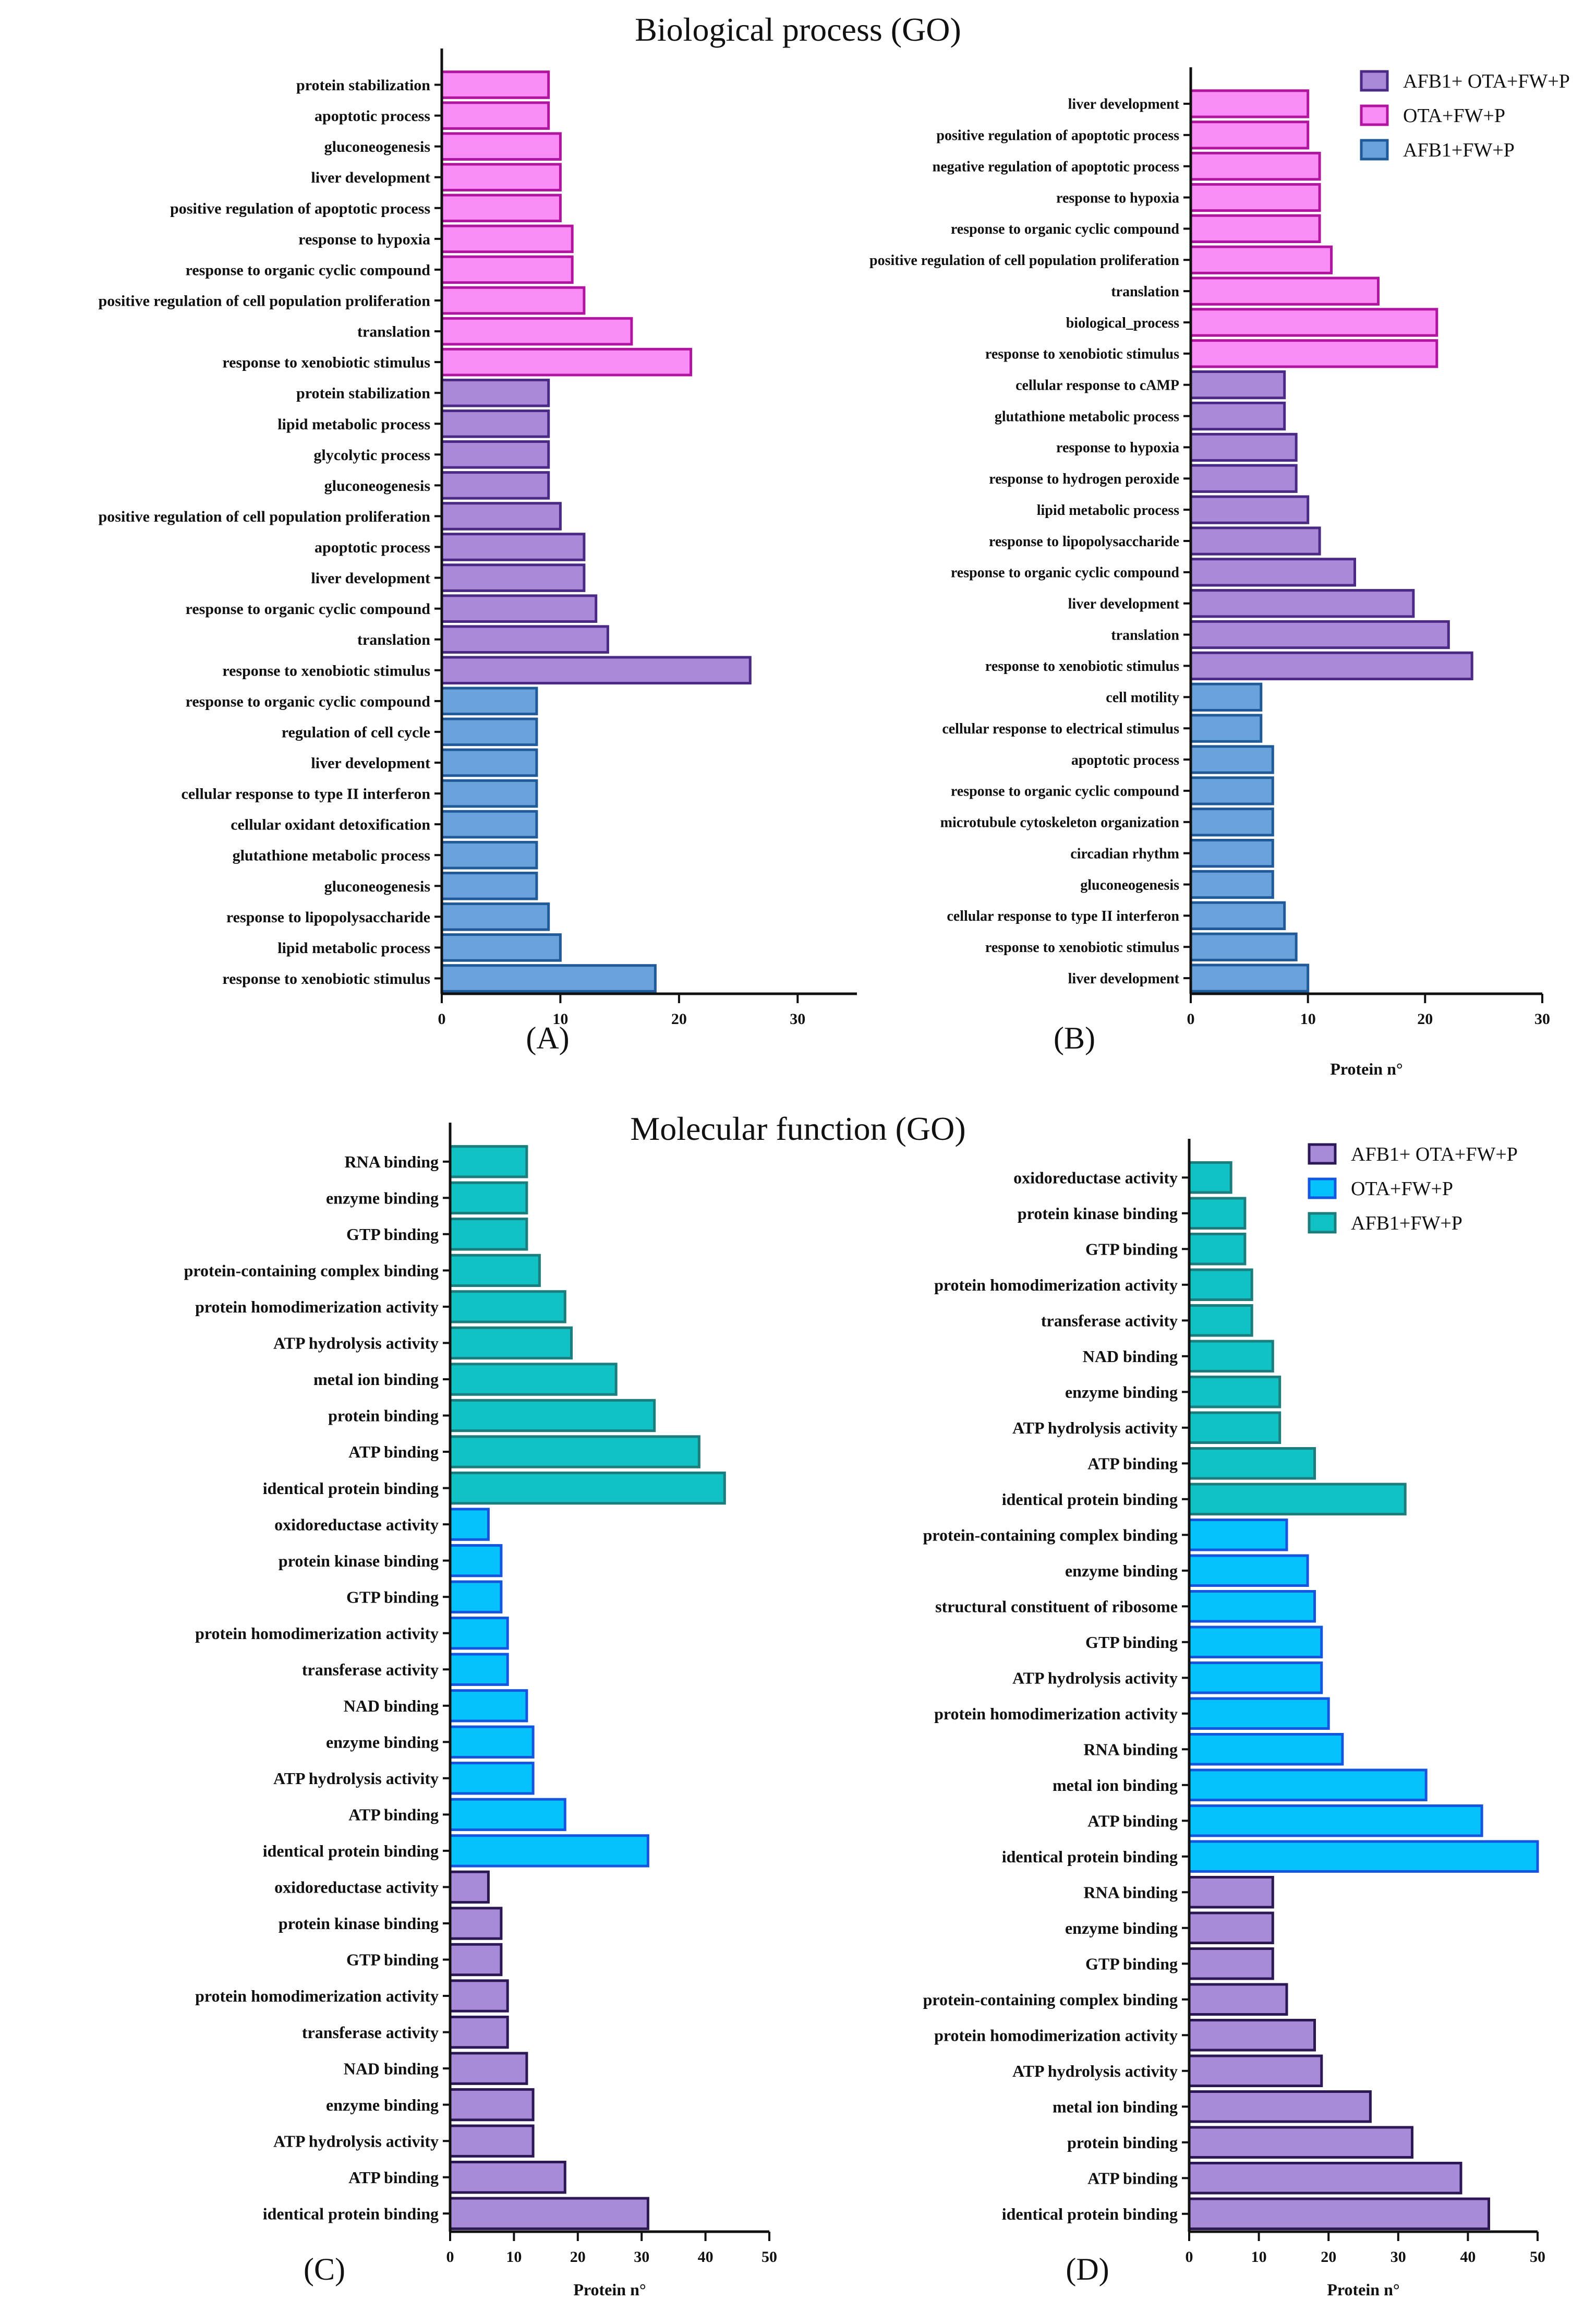  Describe the element at coordinates (1399, 2257) in the screenshot. I see `chart-d-x-tick-label: 30` at that location.